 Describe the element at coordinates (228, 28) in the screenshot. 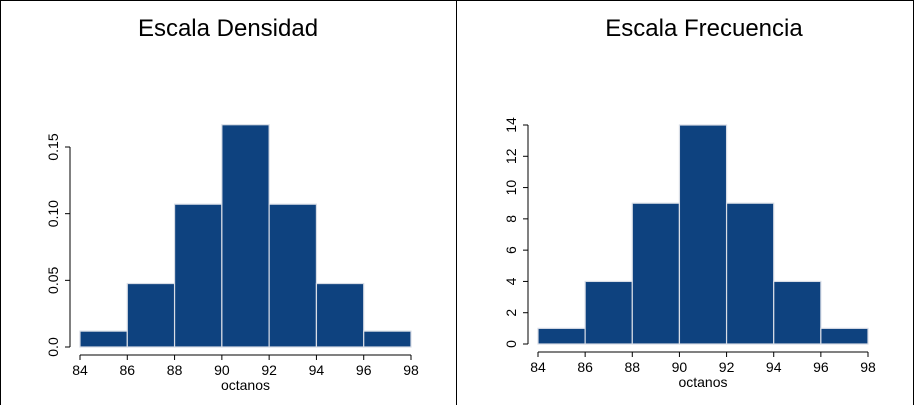

I see `chart-title: Escala Densidad` at that location.